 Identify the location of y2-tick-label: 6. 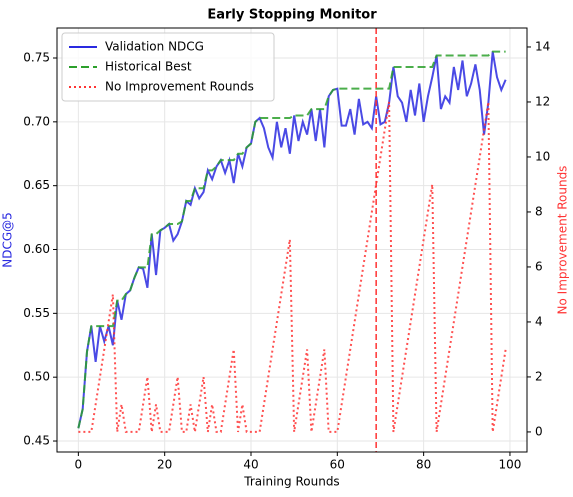
(539, 266).